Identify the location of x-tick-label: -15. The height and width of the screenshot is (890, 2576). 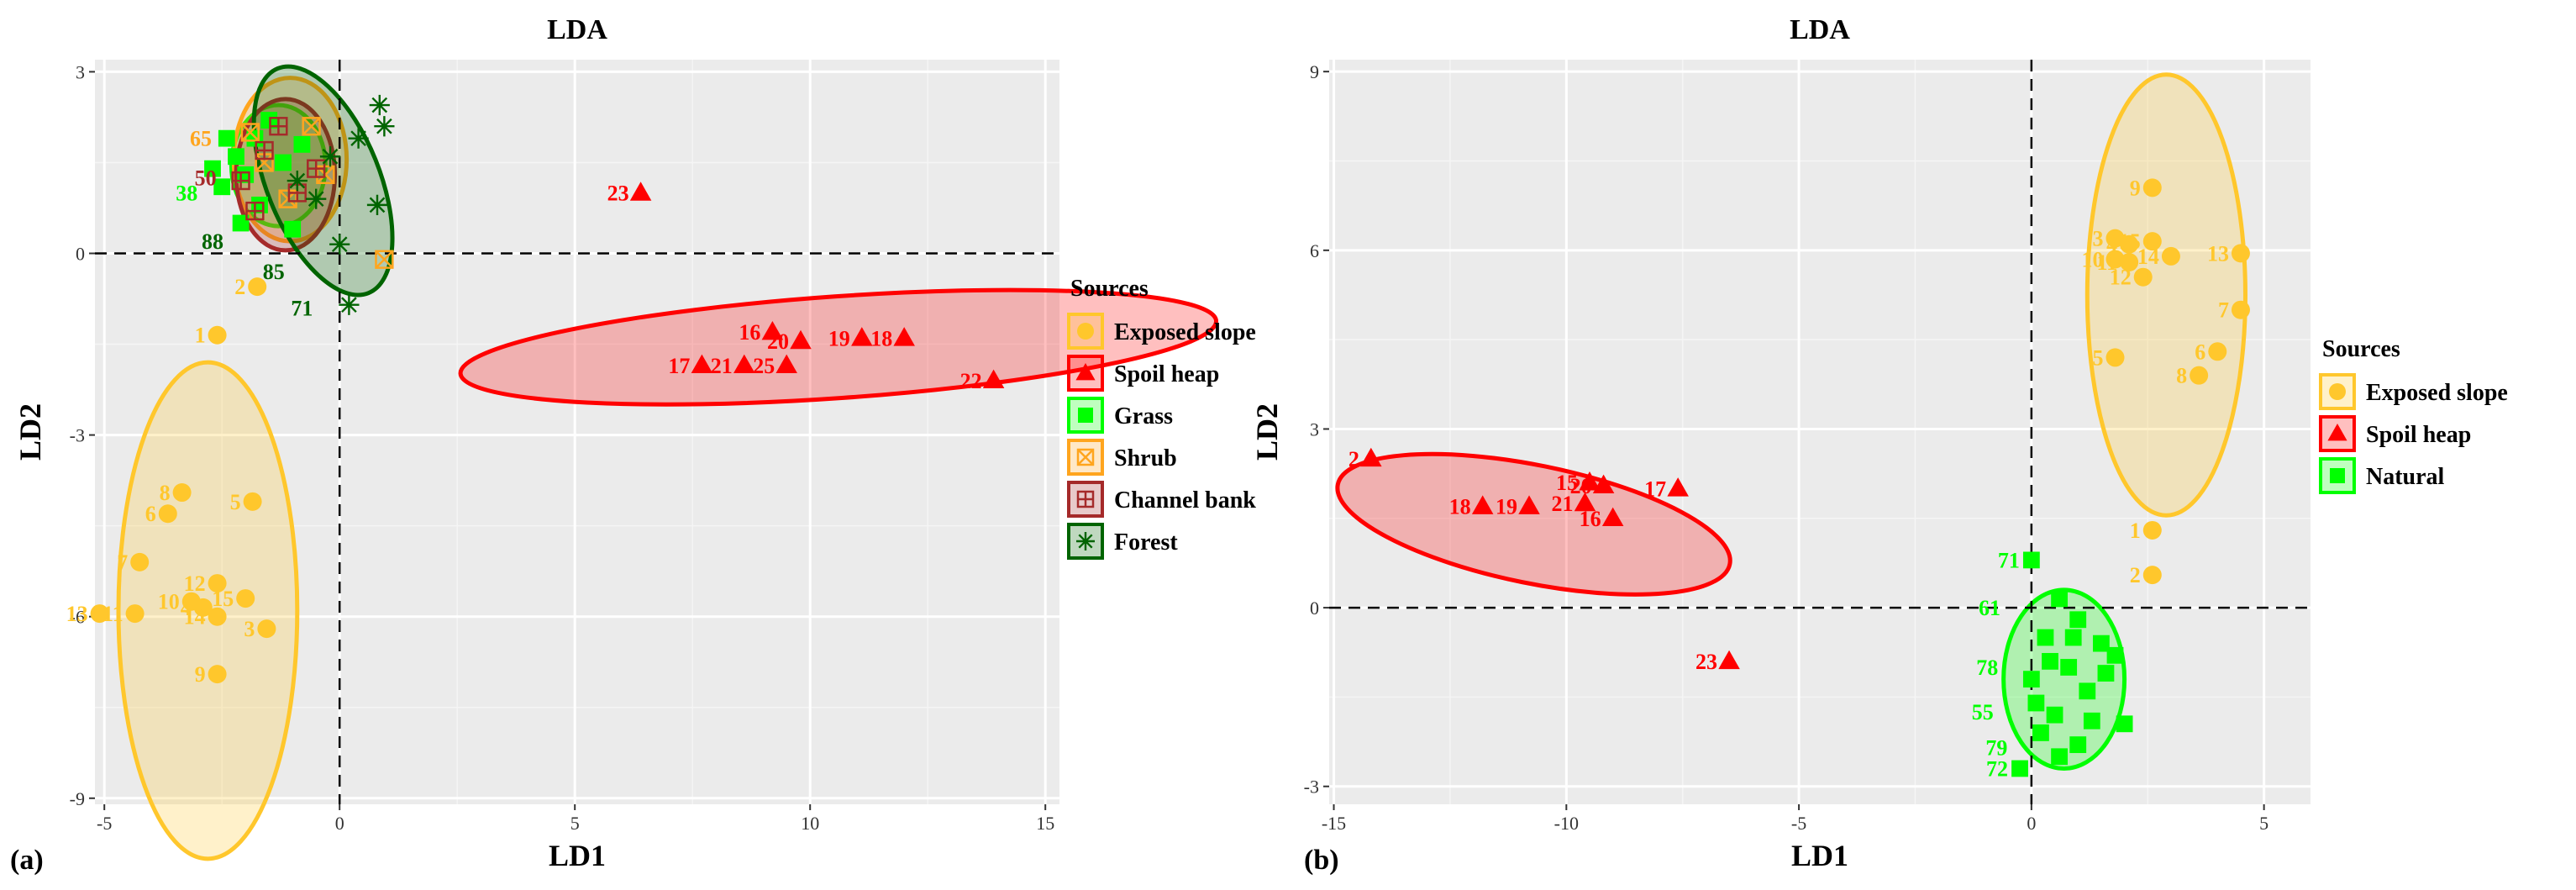
(1334, 823).